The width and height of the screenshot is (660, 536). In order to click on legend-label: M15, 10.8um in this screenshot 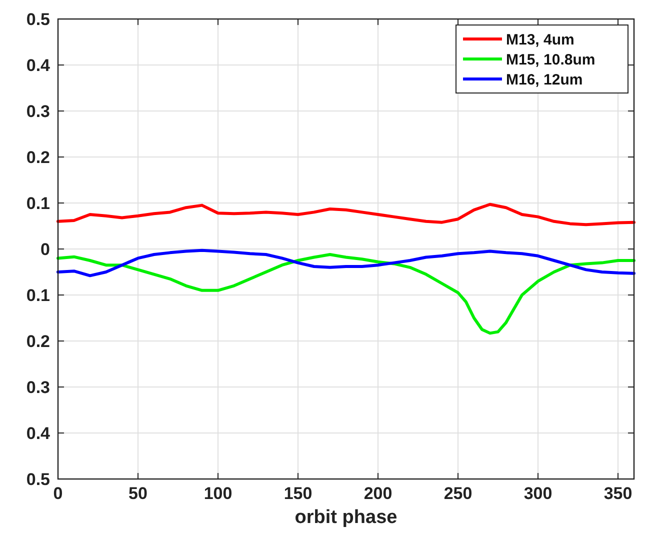, I will do `click(551, 59)`.